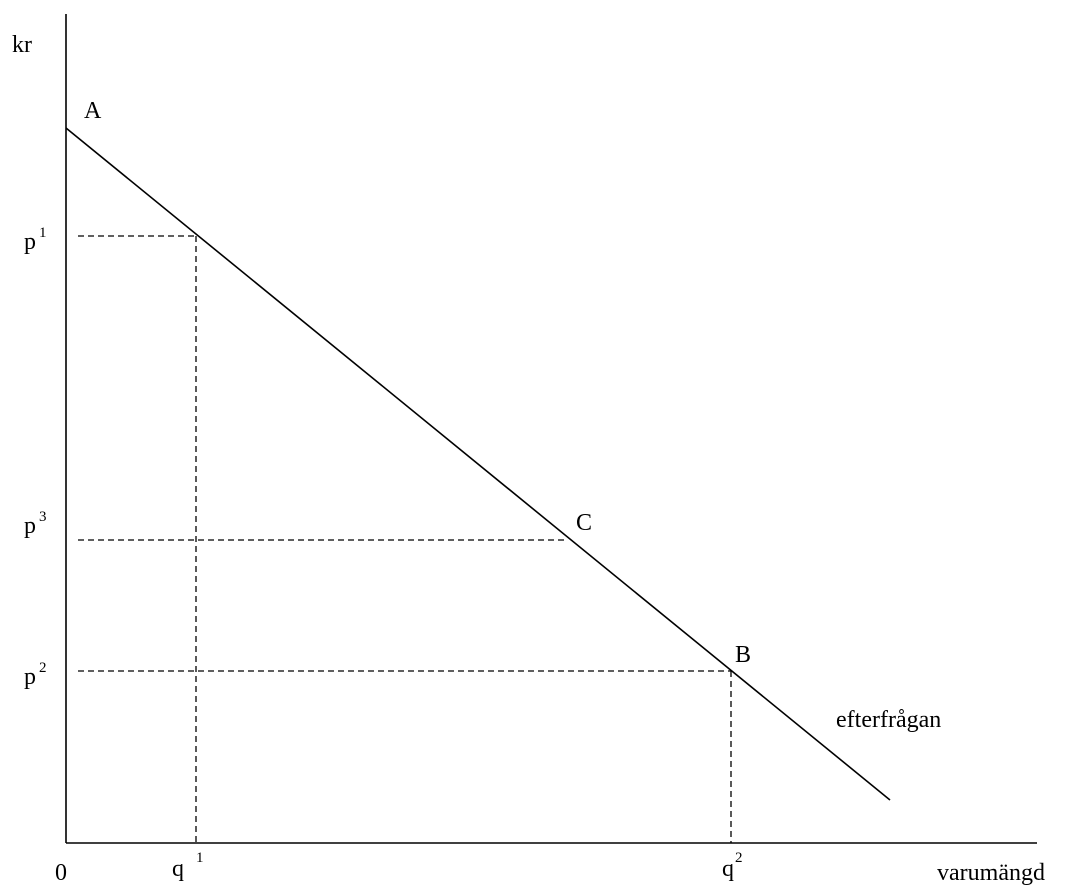 The image size is (1069, 885). I want to click on p1-base: p, so click(30, 242).